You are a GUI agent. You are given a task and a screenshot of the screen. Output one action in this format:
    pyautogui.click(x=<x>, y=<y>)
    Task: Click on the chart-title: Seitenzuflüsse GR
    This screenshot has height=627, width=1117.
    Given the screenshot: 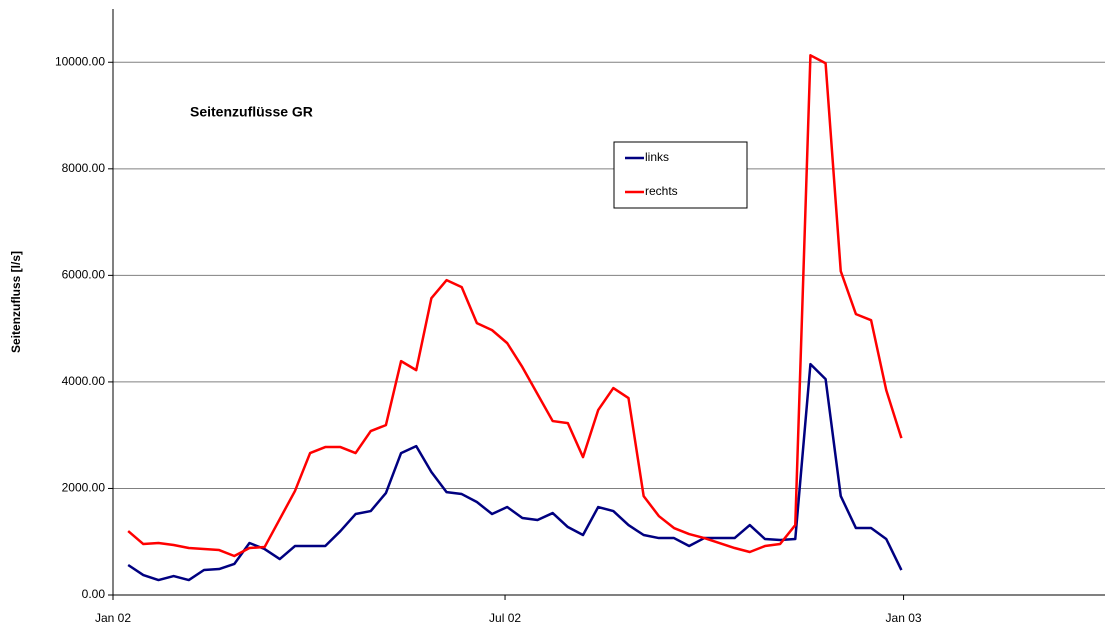 What is the action you would take?
    pyautogui.click(x=251, y=112)
    